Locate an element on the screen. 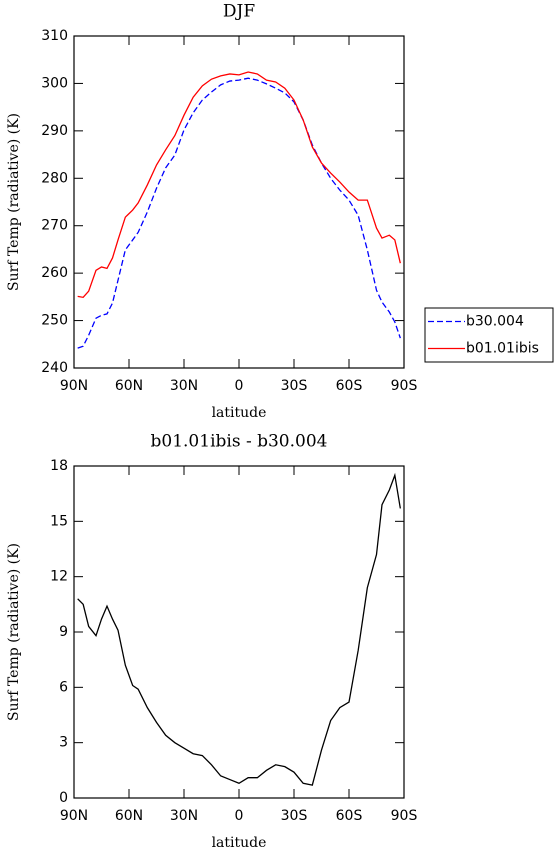  y-tick-label: 15 is located at coordinates (59, 521).